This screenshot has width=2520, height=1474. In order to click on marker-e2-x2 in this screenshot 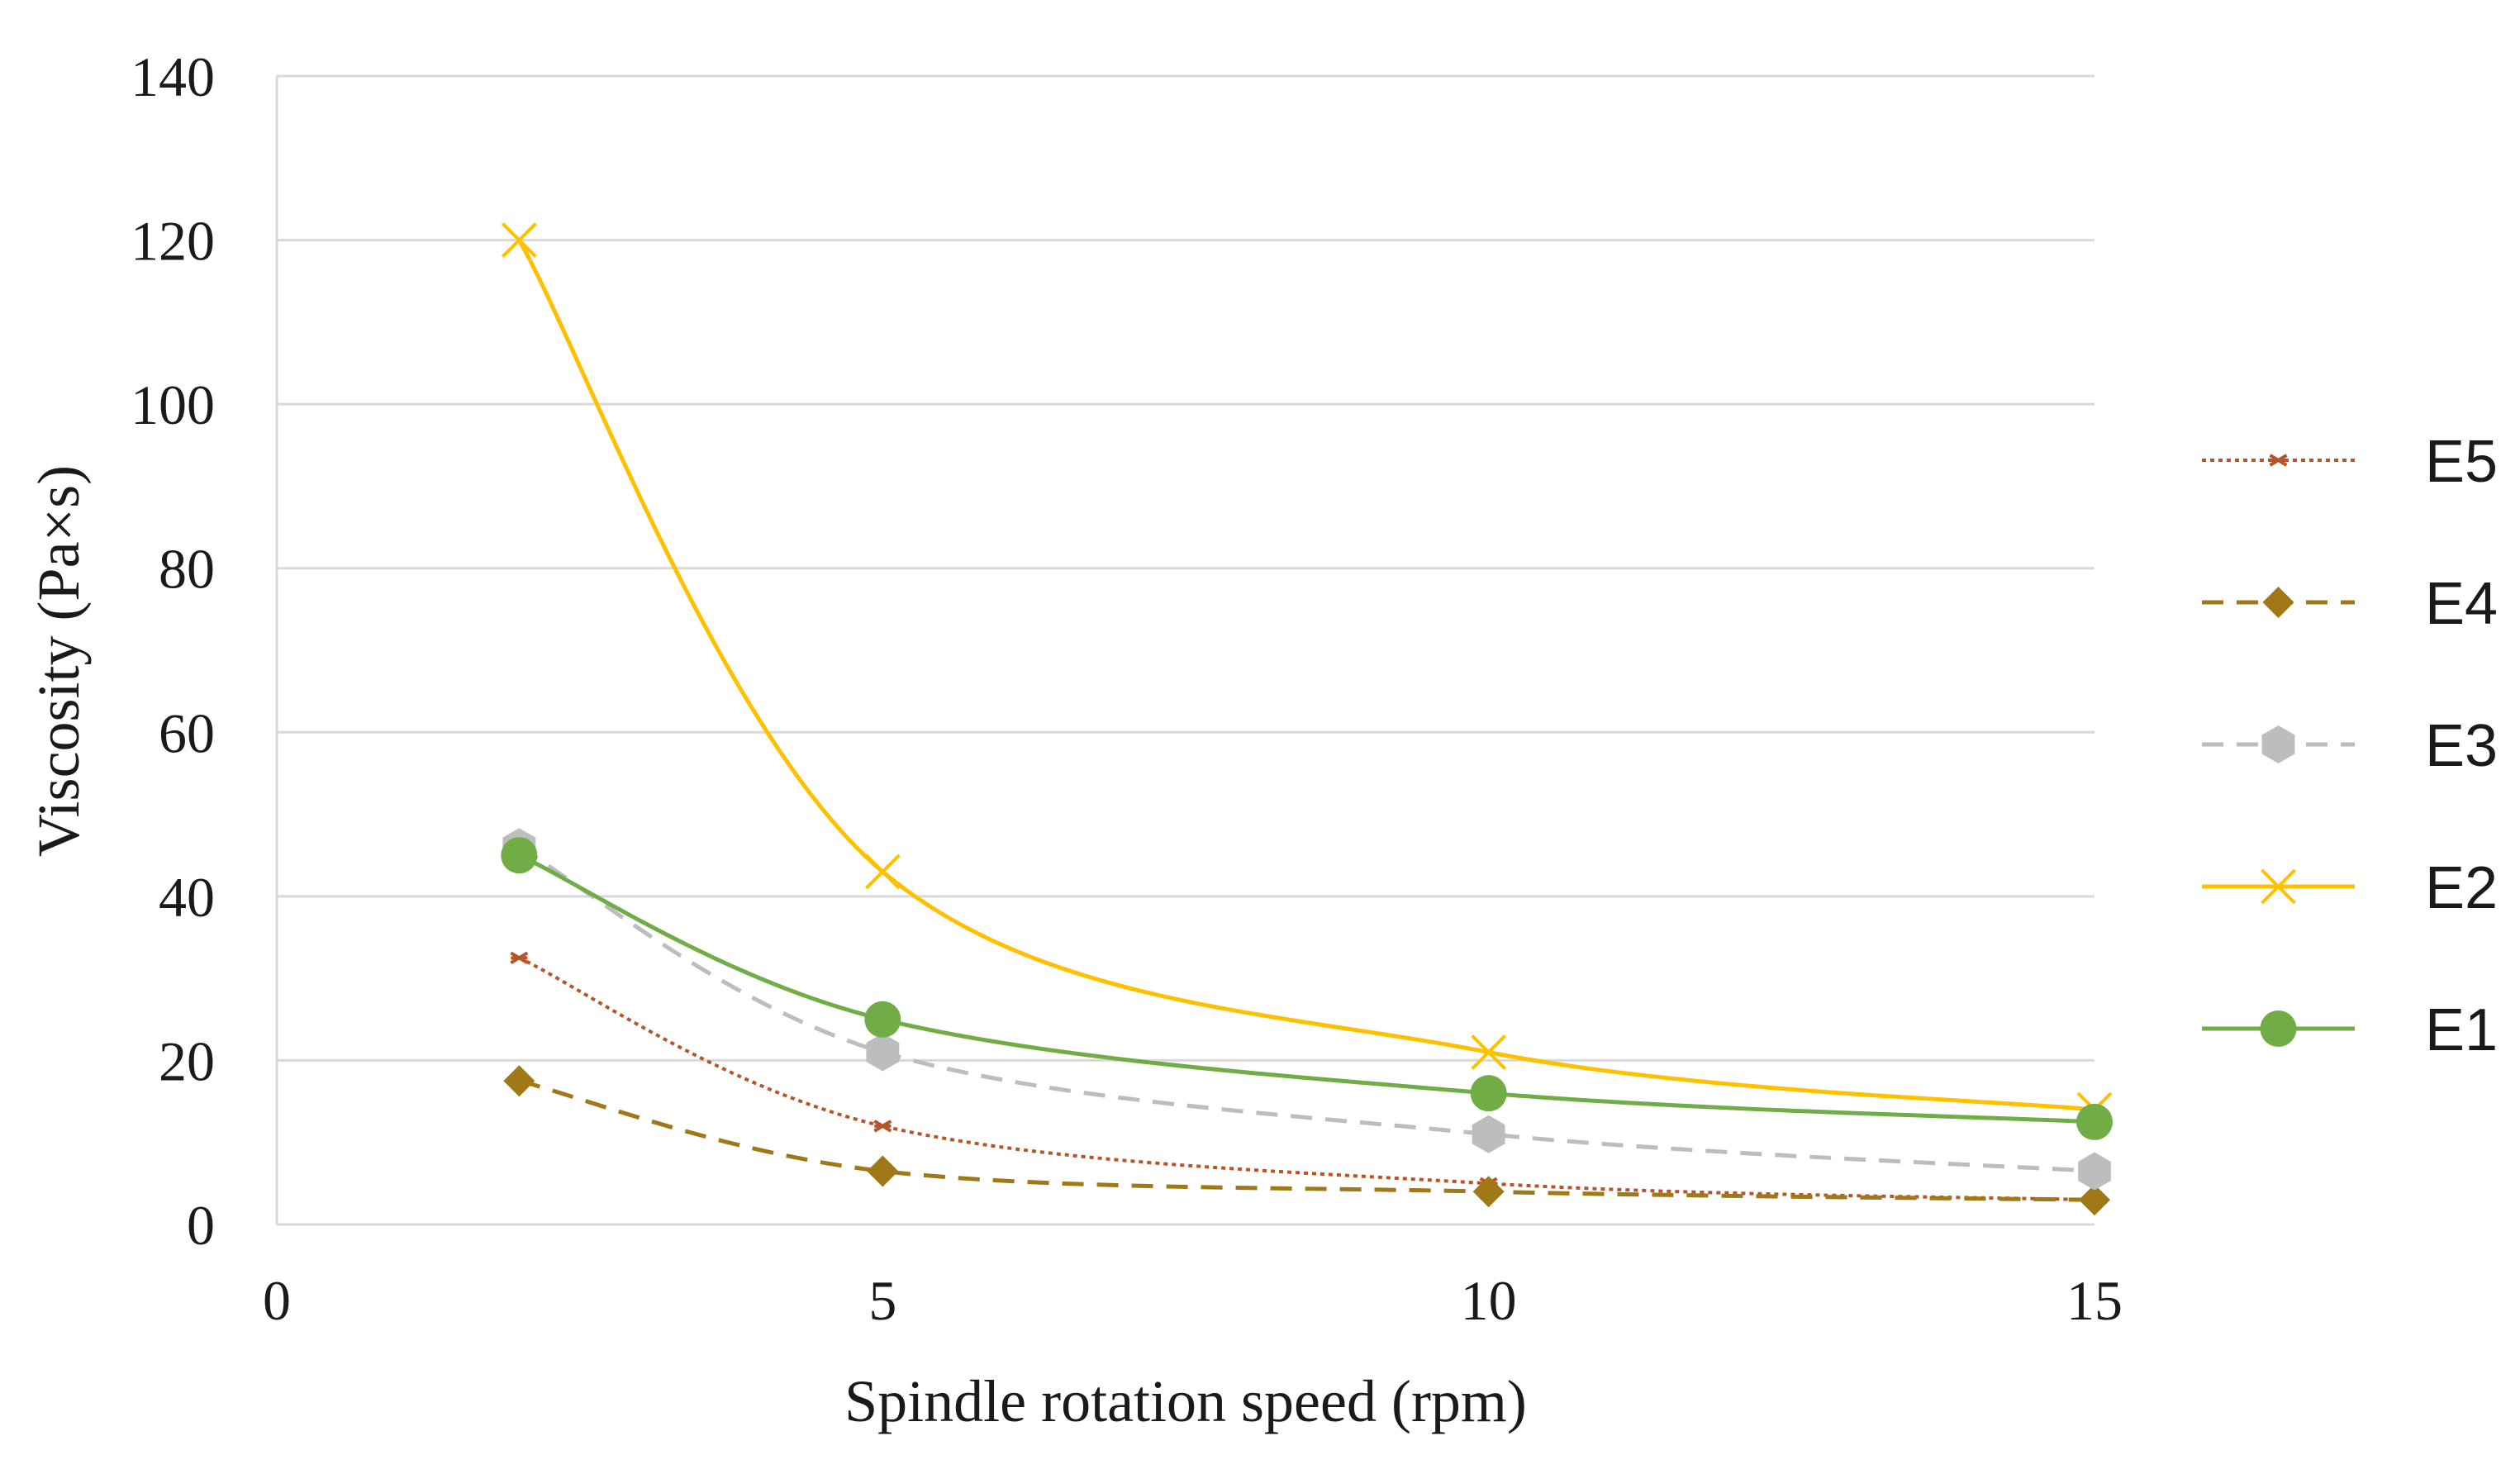, I will do `click(519, 240)`.